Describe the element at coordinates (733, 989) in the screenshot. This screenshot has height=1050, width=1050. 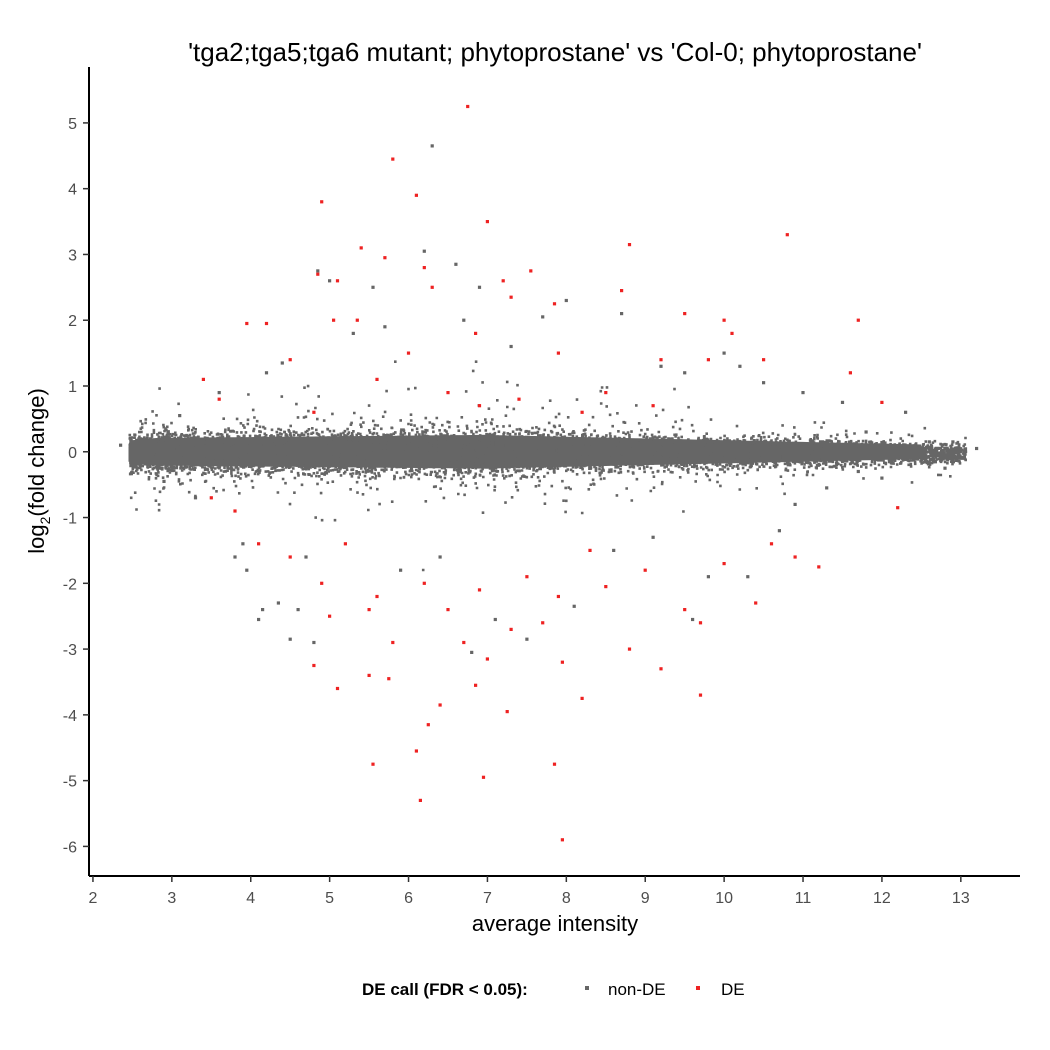
I see `legend-label-de: DE` at that location.